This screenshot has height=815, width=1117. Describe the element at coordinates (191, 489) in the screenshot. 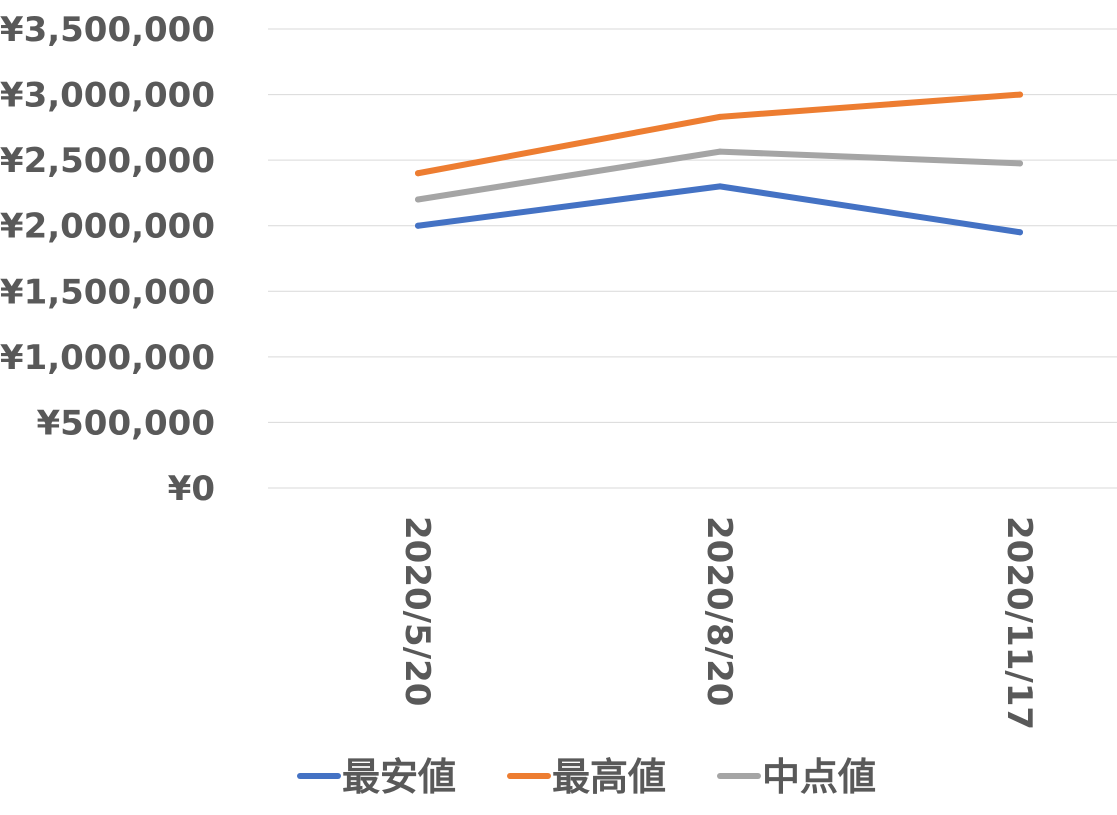

I see `y-tick-label: ¥0` at that location.